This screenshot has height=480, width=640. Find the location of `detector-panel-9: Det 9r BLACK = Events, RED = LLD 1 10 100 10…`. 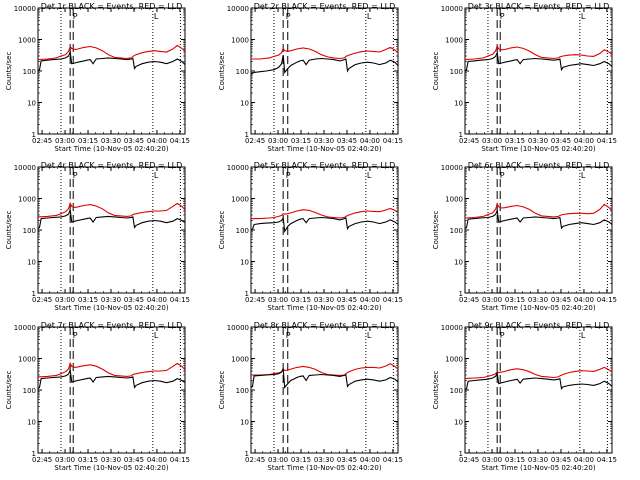

detector-panel-9: Det 9r BLACK = Events, RED = LLD 1 10 100 10… is located at coordinates (524, 396).